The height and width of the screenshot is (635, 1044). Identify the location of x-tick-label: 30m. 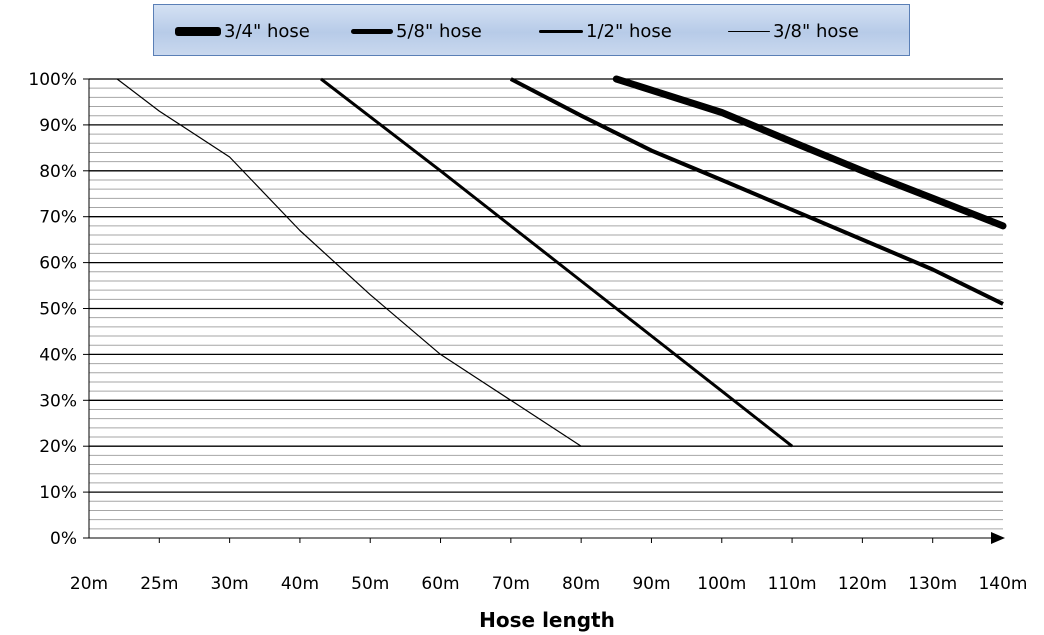
(230, 584).